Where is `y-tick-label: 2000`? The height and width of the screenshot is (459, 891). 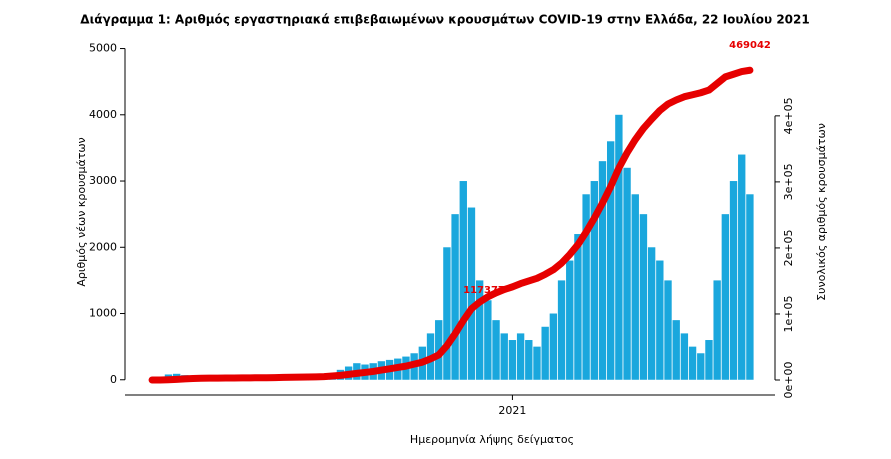 y-tick-label: 2000 is located at coordinates (103, 246).